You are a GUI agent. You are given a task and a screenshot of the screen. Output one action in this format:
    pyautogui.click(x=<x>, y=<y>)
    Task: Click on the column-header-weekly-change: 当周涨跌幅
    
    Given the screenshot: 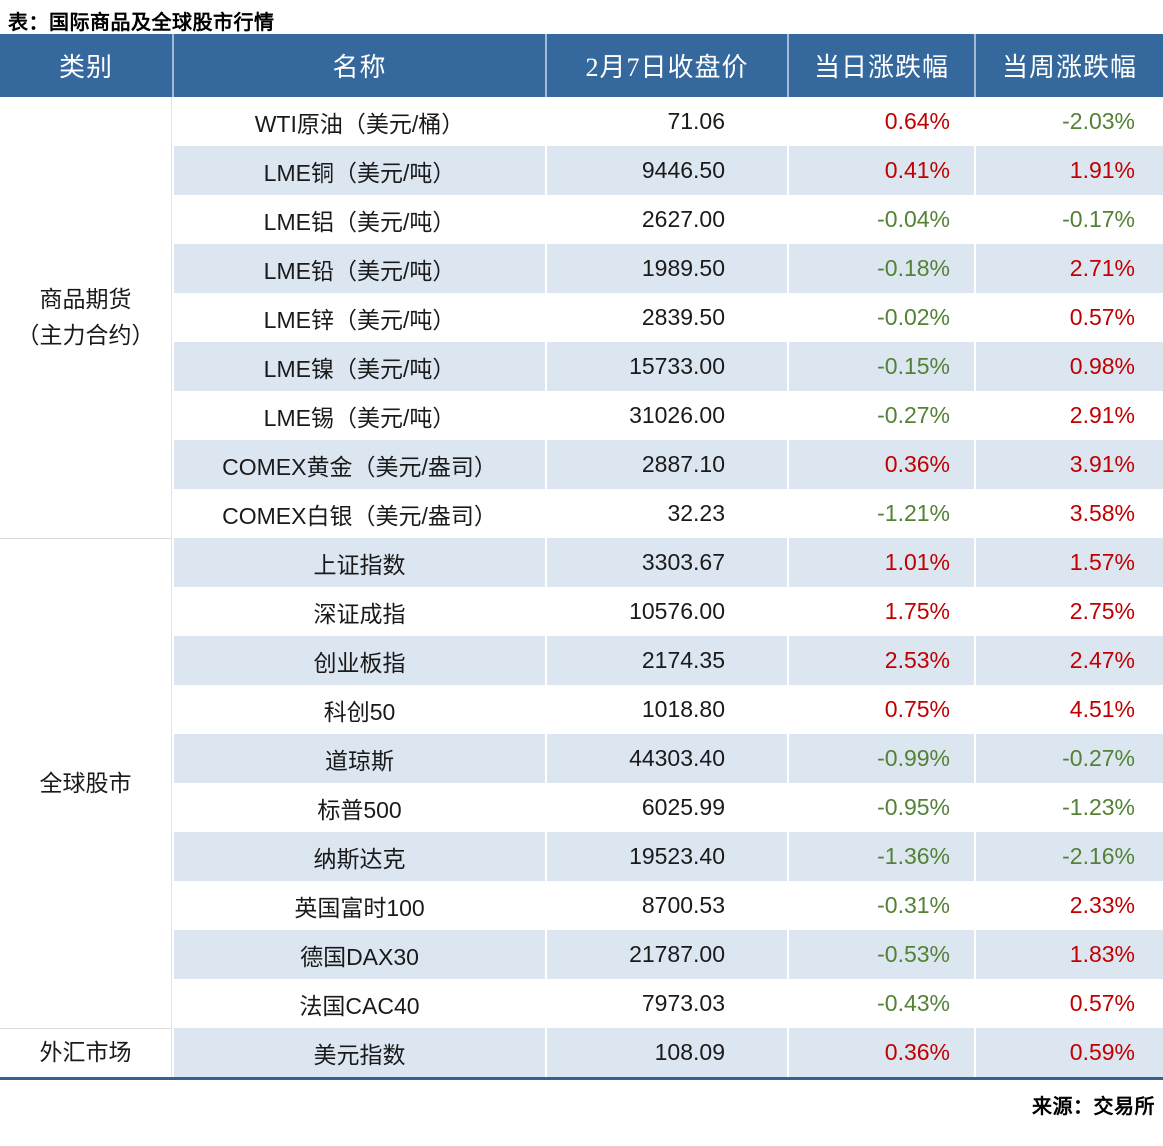 What is the action you would take?
    pyautogui.click(x=1068, y=65)
    